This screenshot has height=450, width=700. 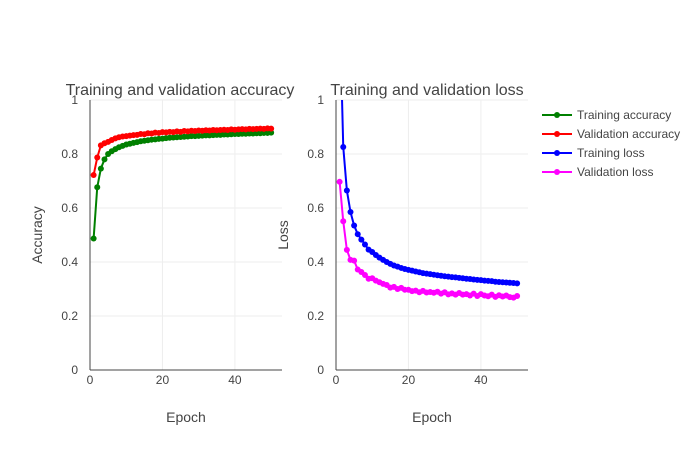 I want to click on y-axis-label: Loss, so click(x=283, y=235).